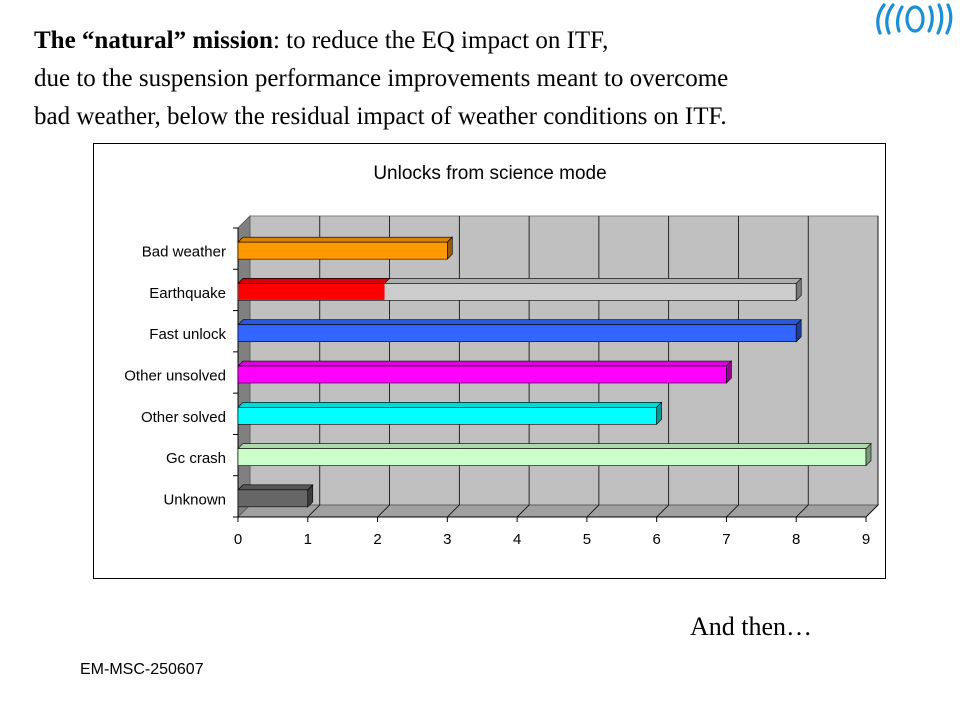 Image resolution: width=960 pixels, height=720 pixels. I want to click on bar-end-other-solved, so click(659, 413).